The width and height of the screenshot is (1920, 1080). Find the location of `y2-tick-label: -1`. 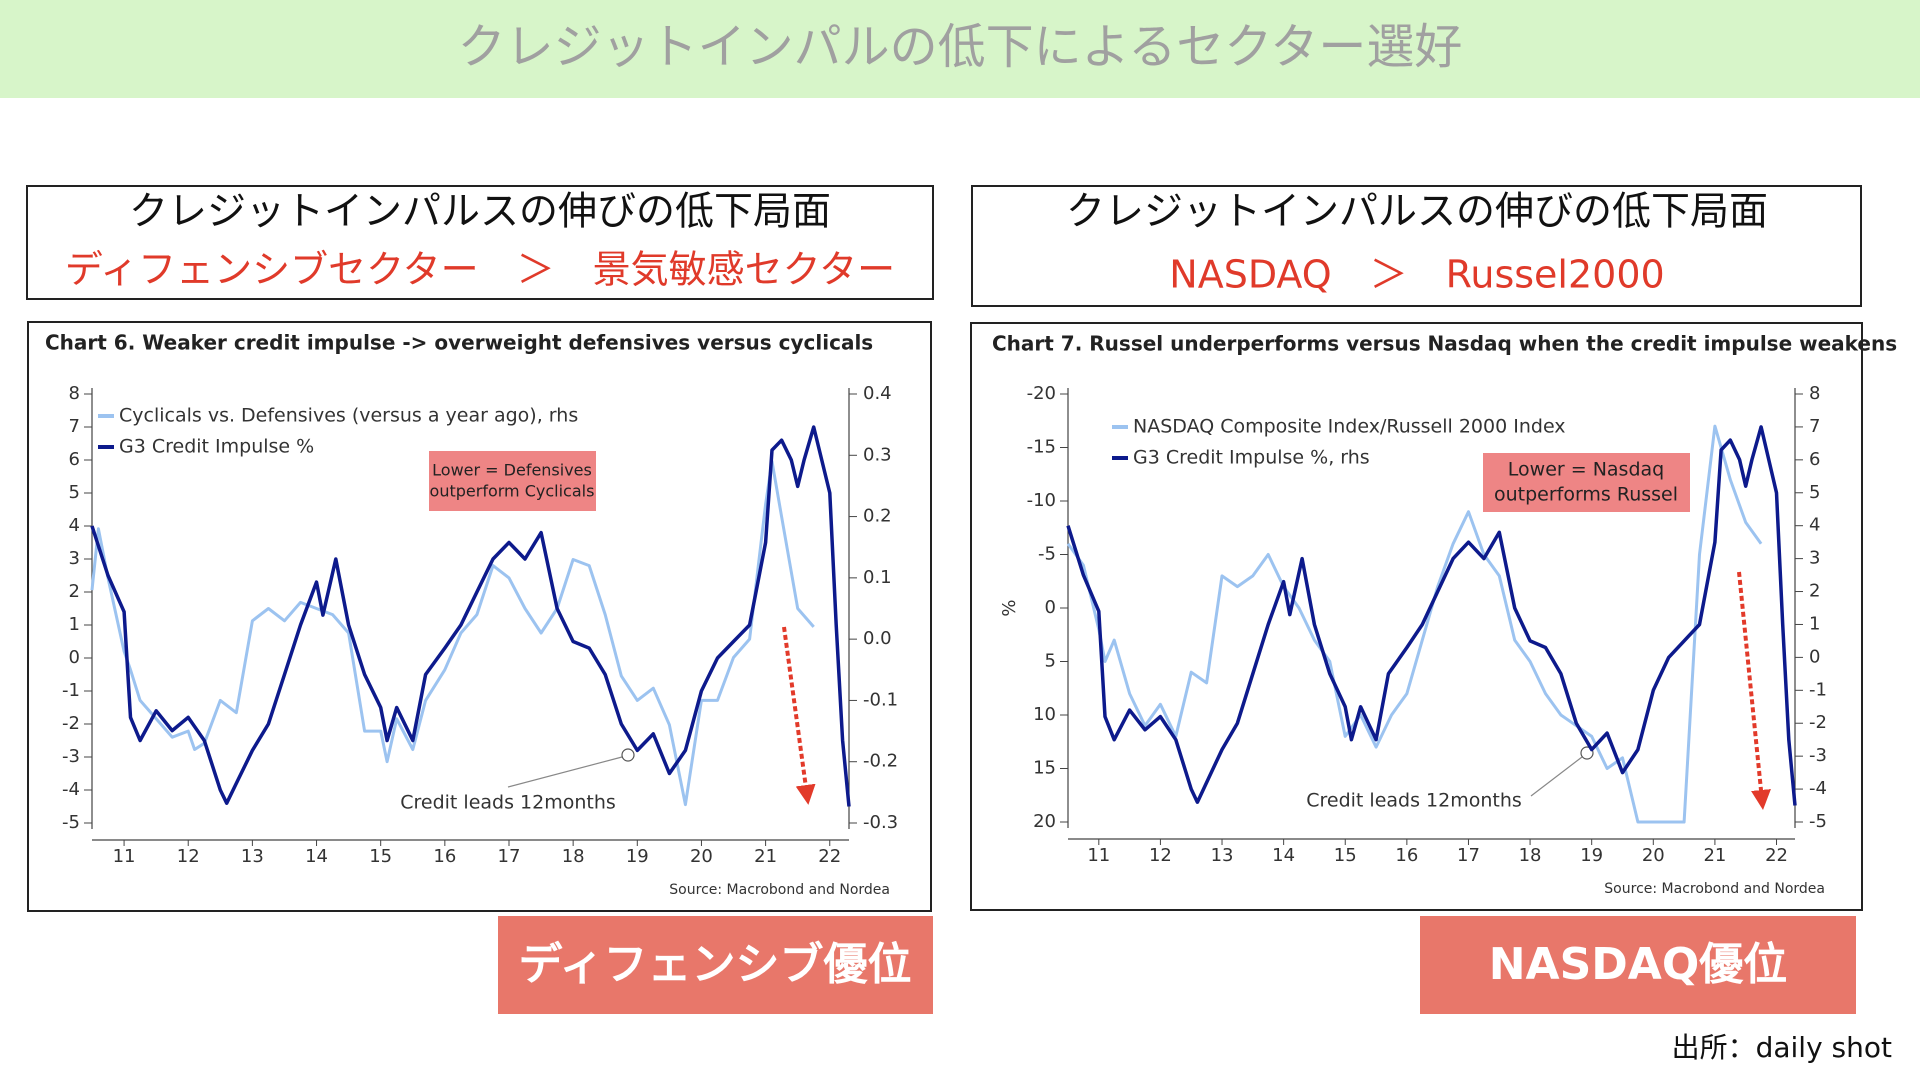

y2-tick-label: -1 is located at coordinates (1818, 689).